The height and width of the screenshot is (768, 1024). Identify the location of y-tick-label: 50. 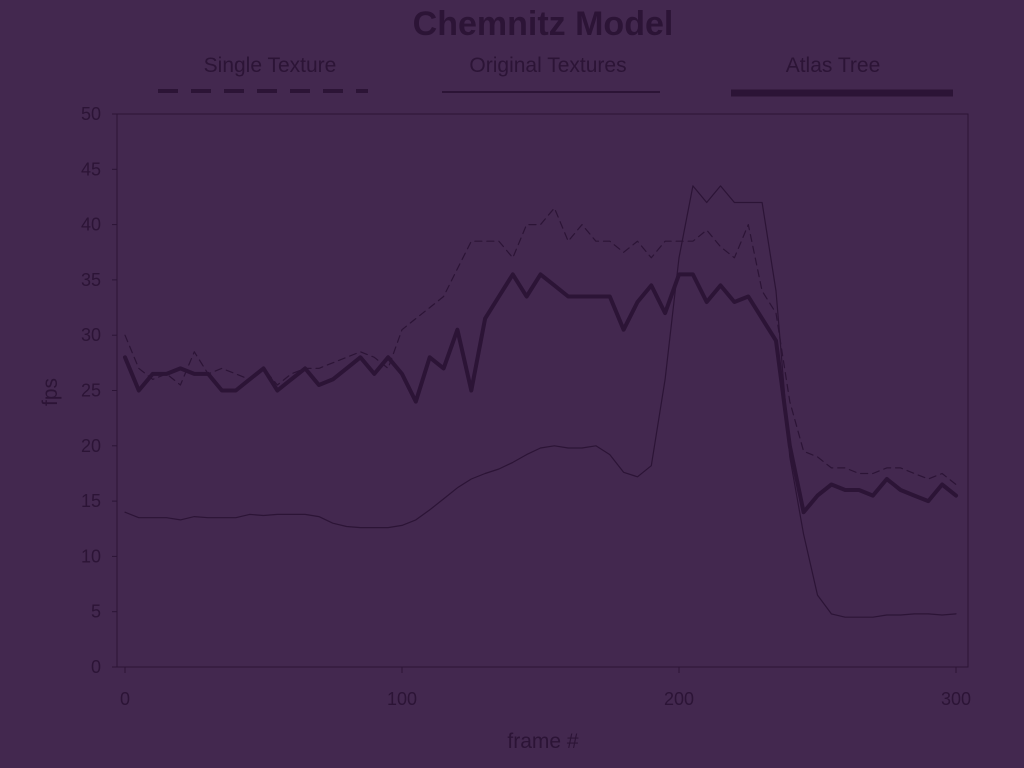
(91, 114).